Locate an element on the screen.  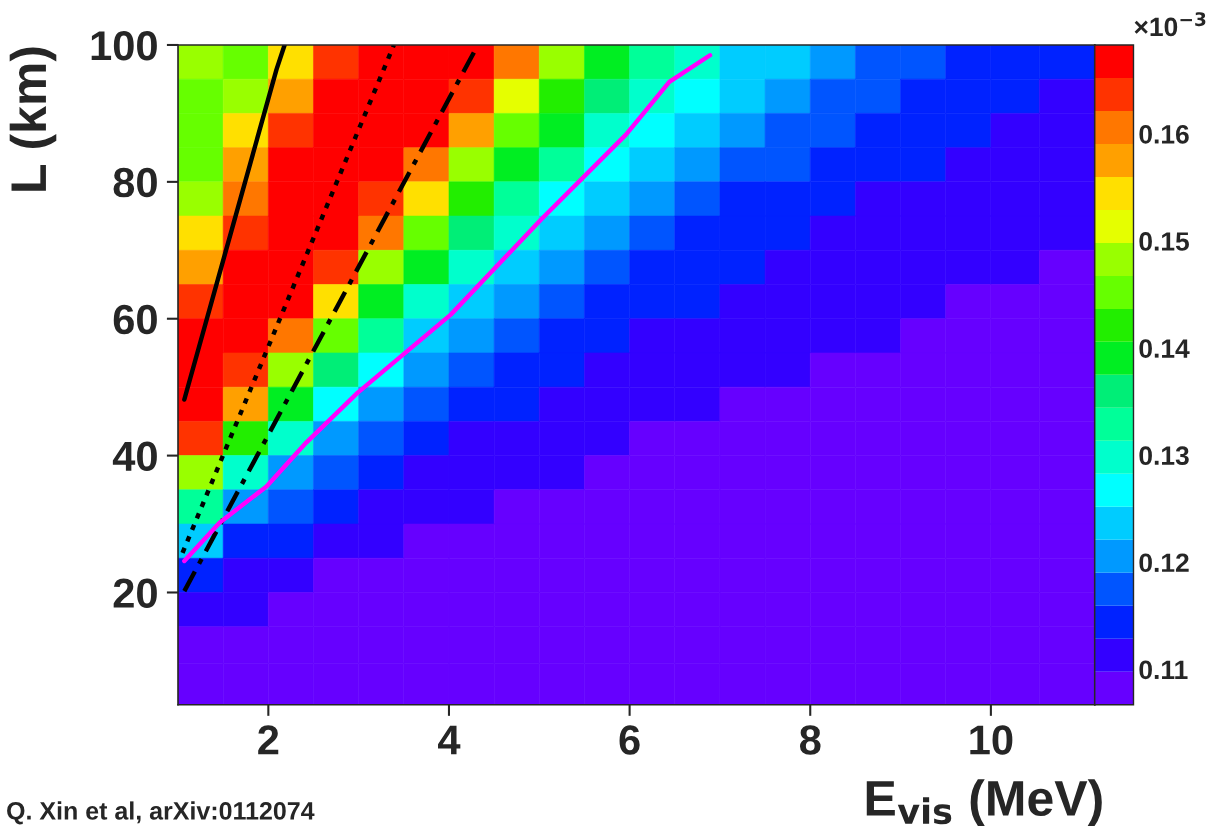
x-tick-label: 6 is located at coordinates (629, 740).